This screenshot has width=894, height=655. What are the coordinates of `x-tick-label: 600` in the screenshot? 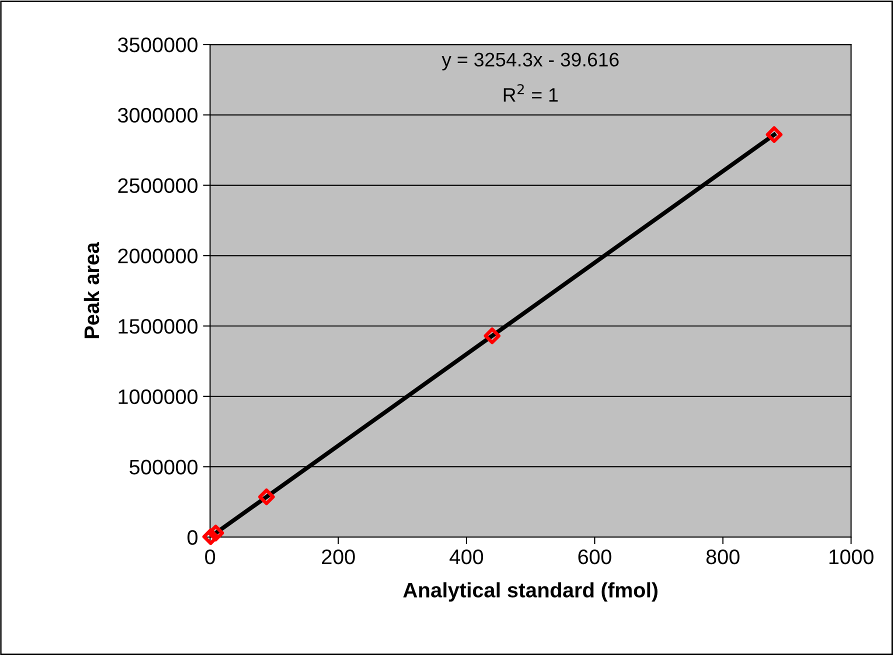 It's located at (595, 556).